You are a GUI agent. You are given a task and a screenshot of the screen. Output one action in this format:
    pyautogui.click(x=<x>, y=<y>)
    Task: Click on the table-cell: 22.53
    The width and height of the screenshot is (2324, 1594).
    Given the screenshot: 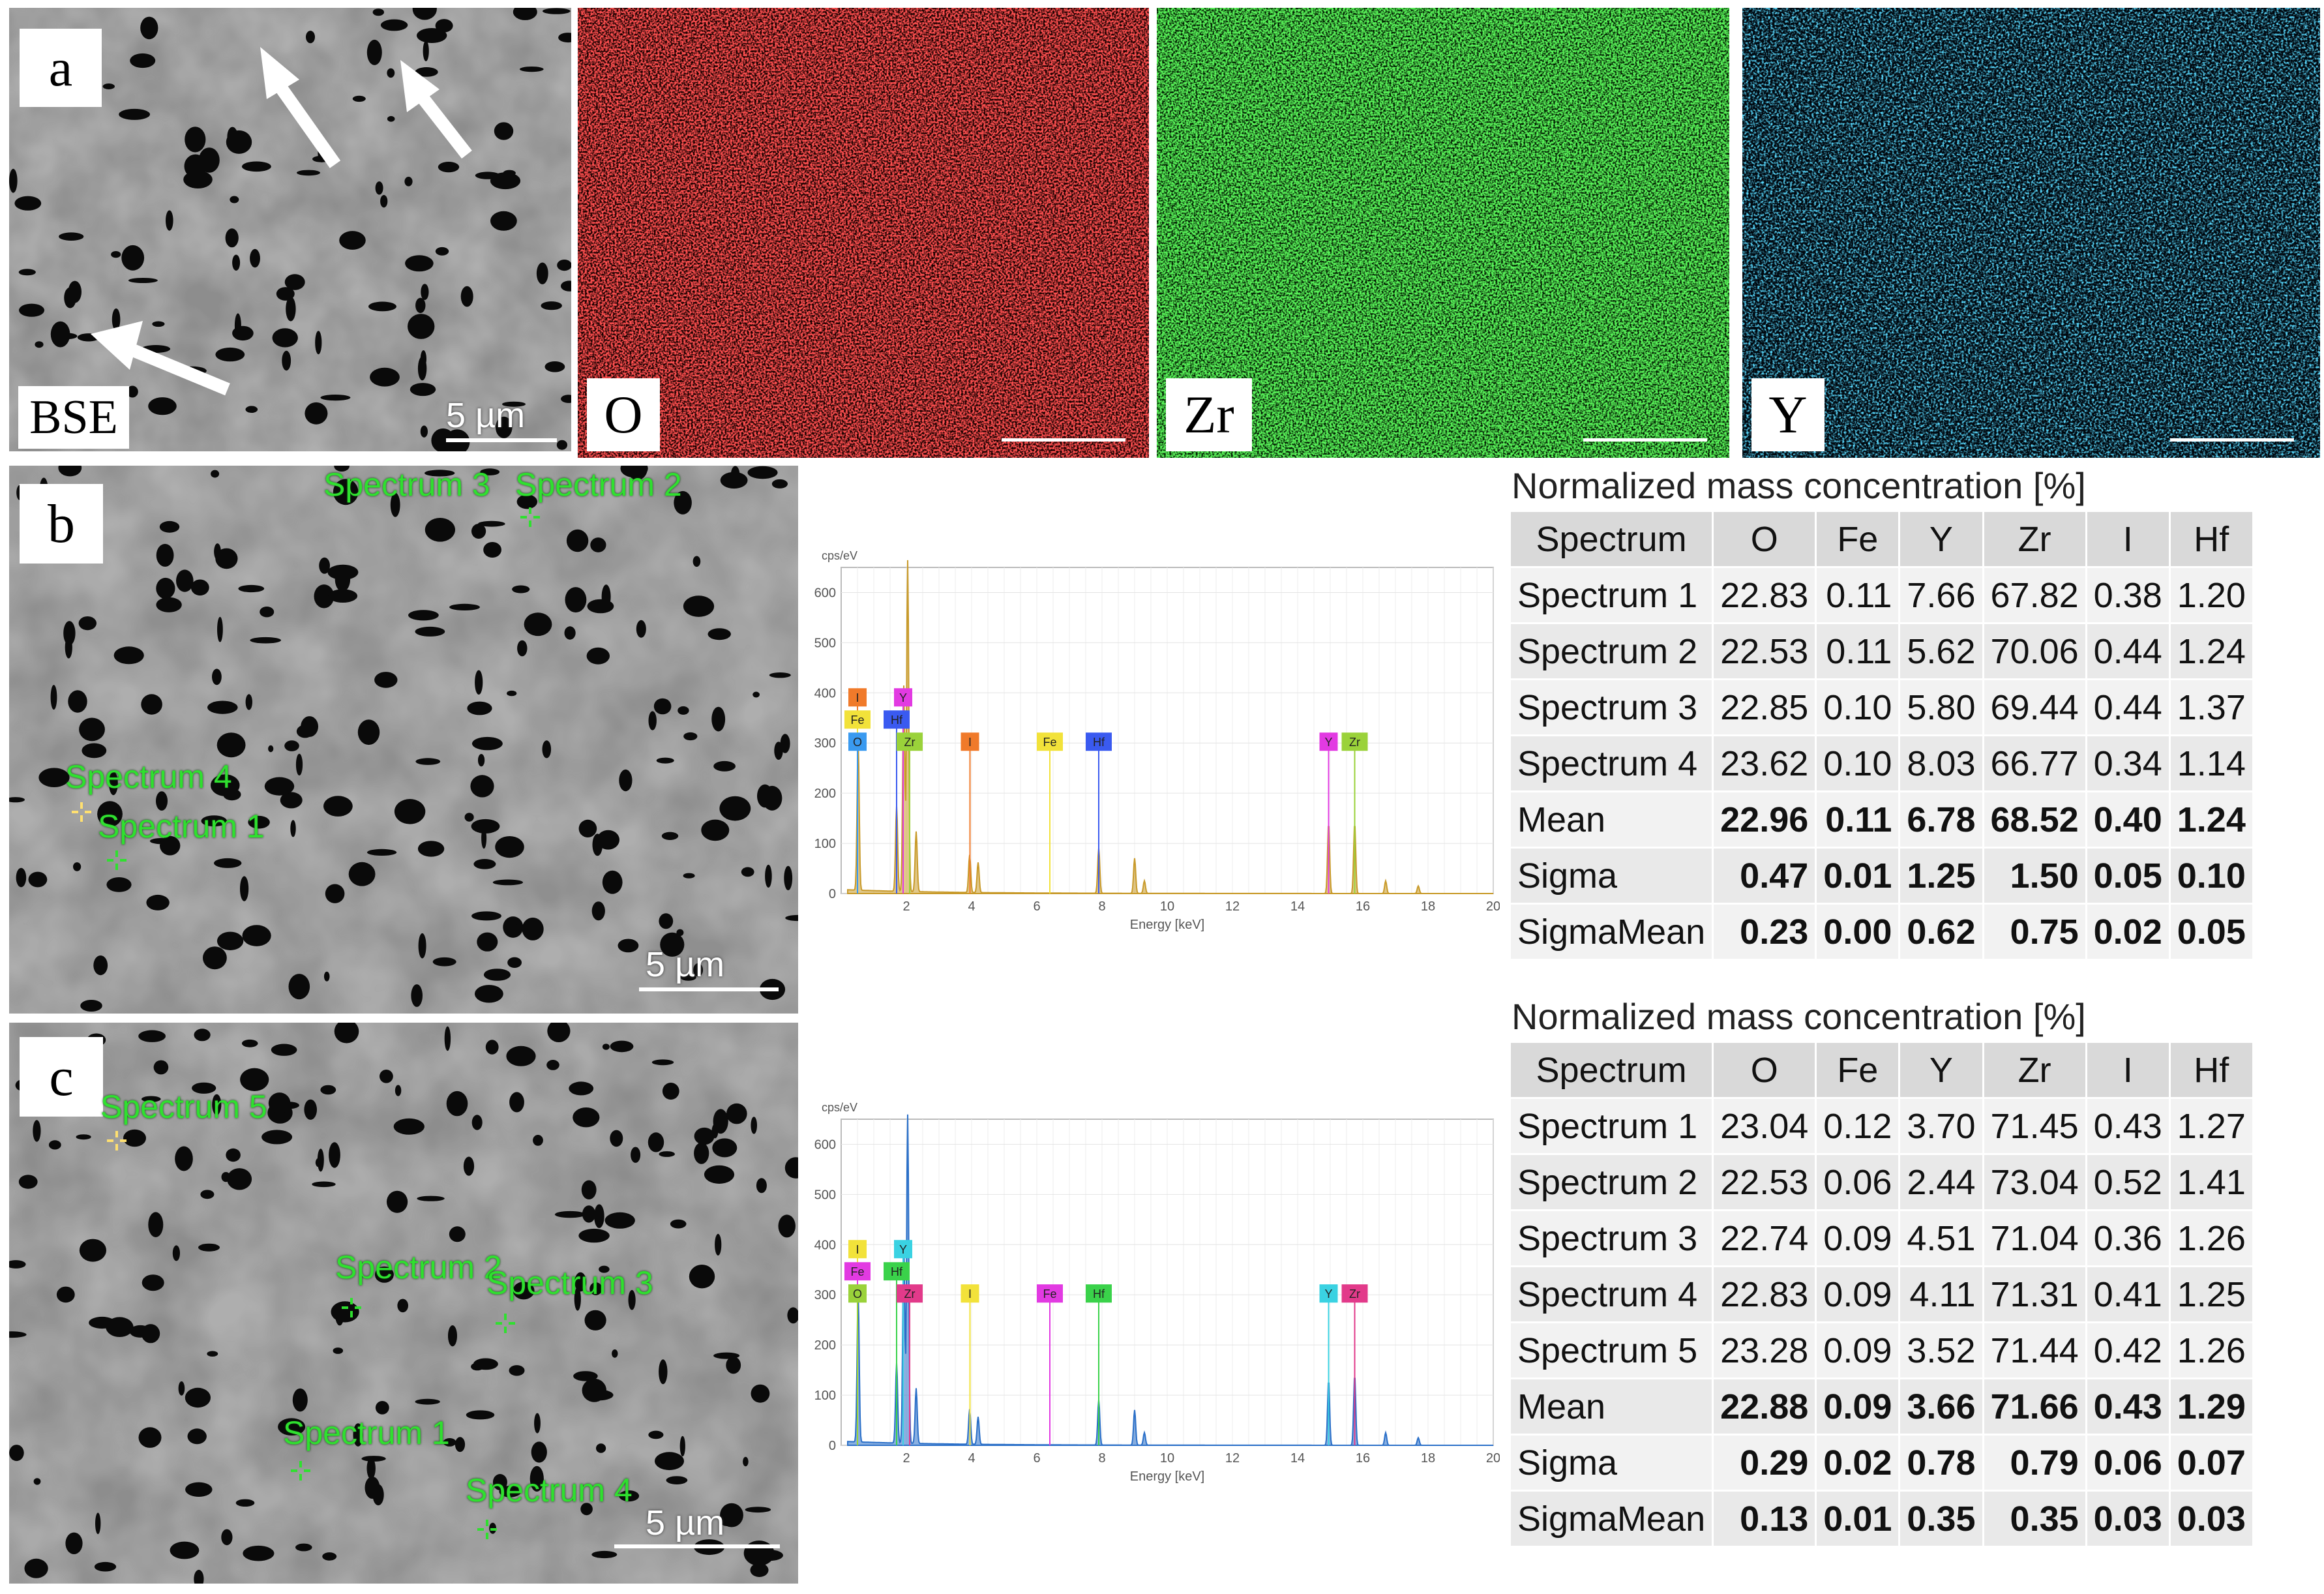 What is the action you would take?
    pyautogui.click(x=1765, y=1182)
    